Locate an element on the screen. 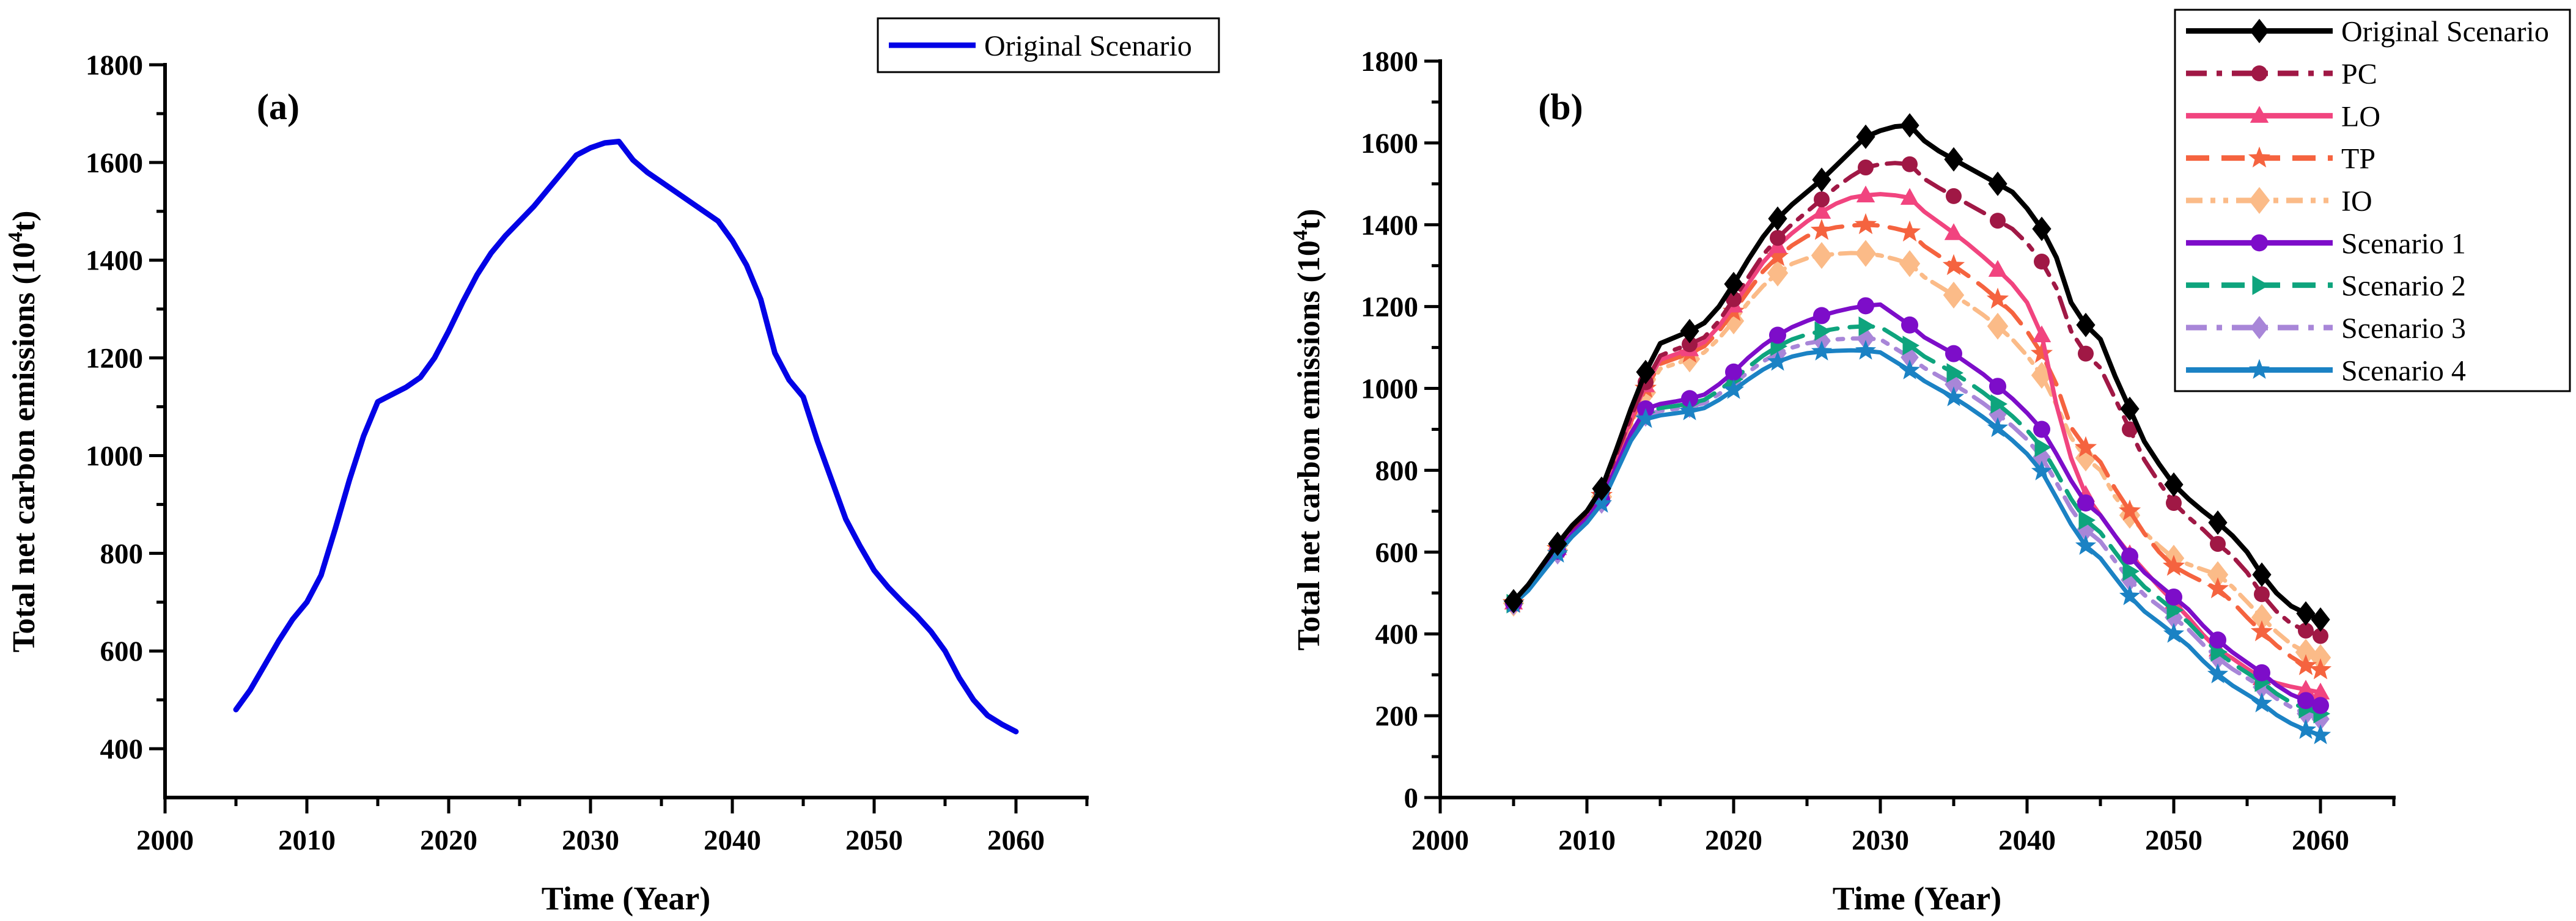 This screenshot has height=921, width=2576. y-tick-label: 400 is located at coordinates (122, 749).